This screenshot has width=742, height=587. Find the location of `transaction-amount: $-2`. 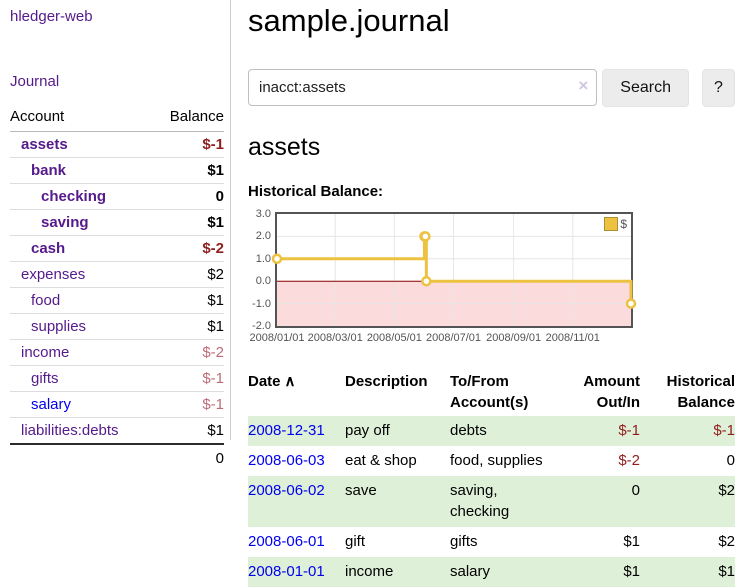

transaction-amount: $-2 is located at coordinates (629, 460).